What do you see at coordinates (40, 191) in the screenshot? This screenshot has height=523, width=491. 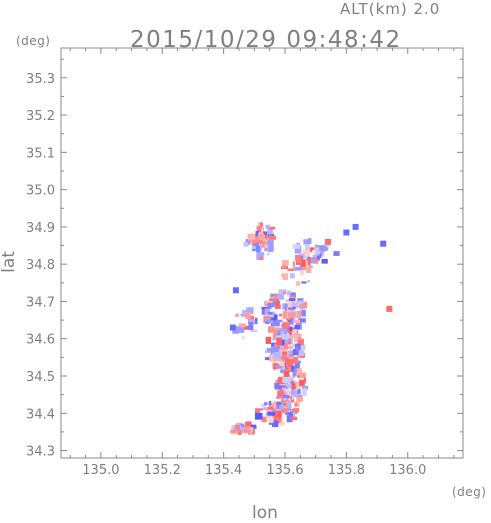 I see `y-tick-label: 35.0` at bounding box center [40, 191].